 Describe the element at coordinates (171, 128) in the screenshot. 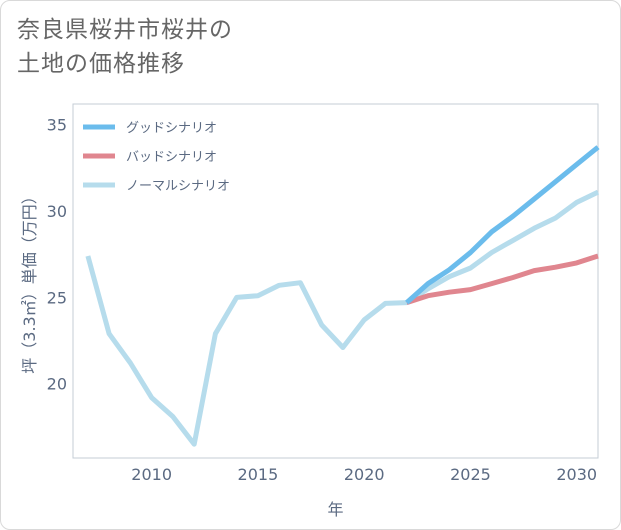

I see `legend-label: グッドシナリオ` at that location.